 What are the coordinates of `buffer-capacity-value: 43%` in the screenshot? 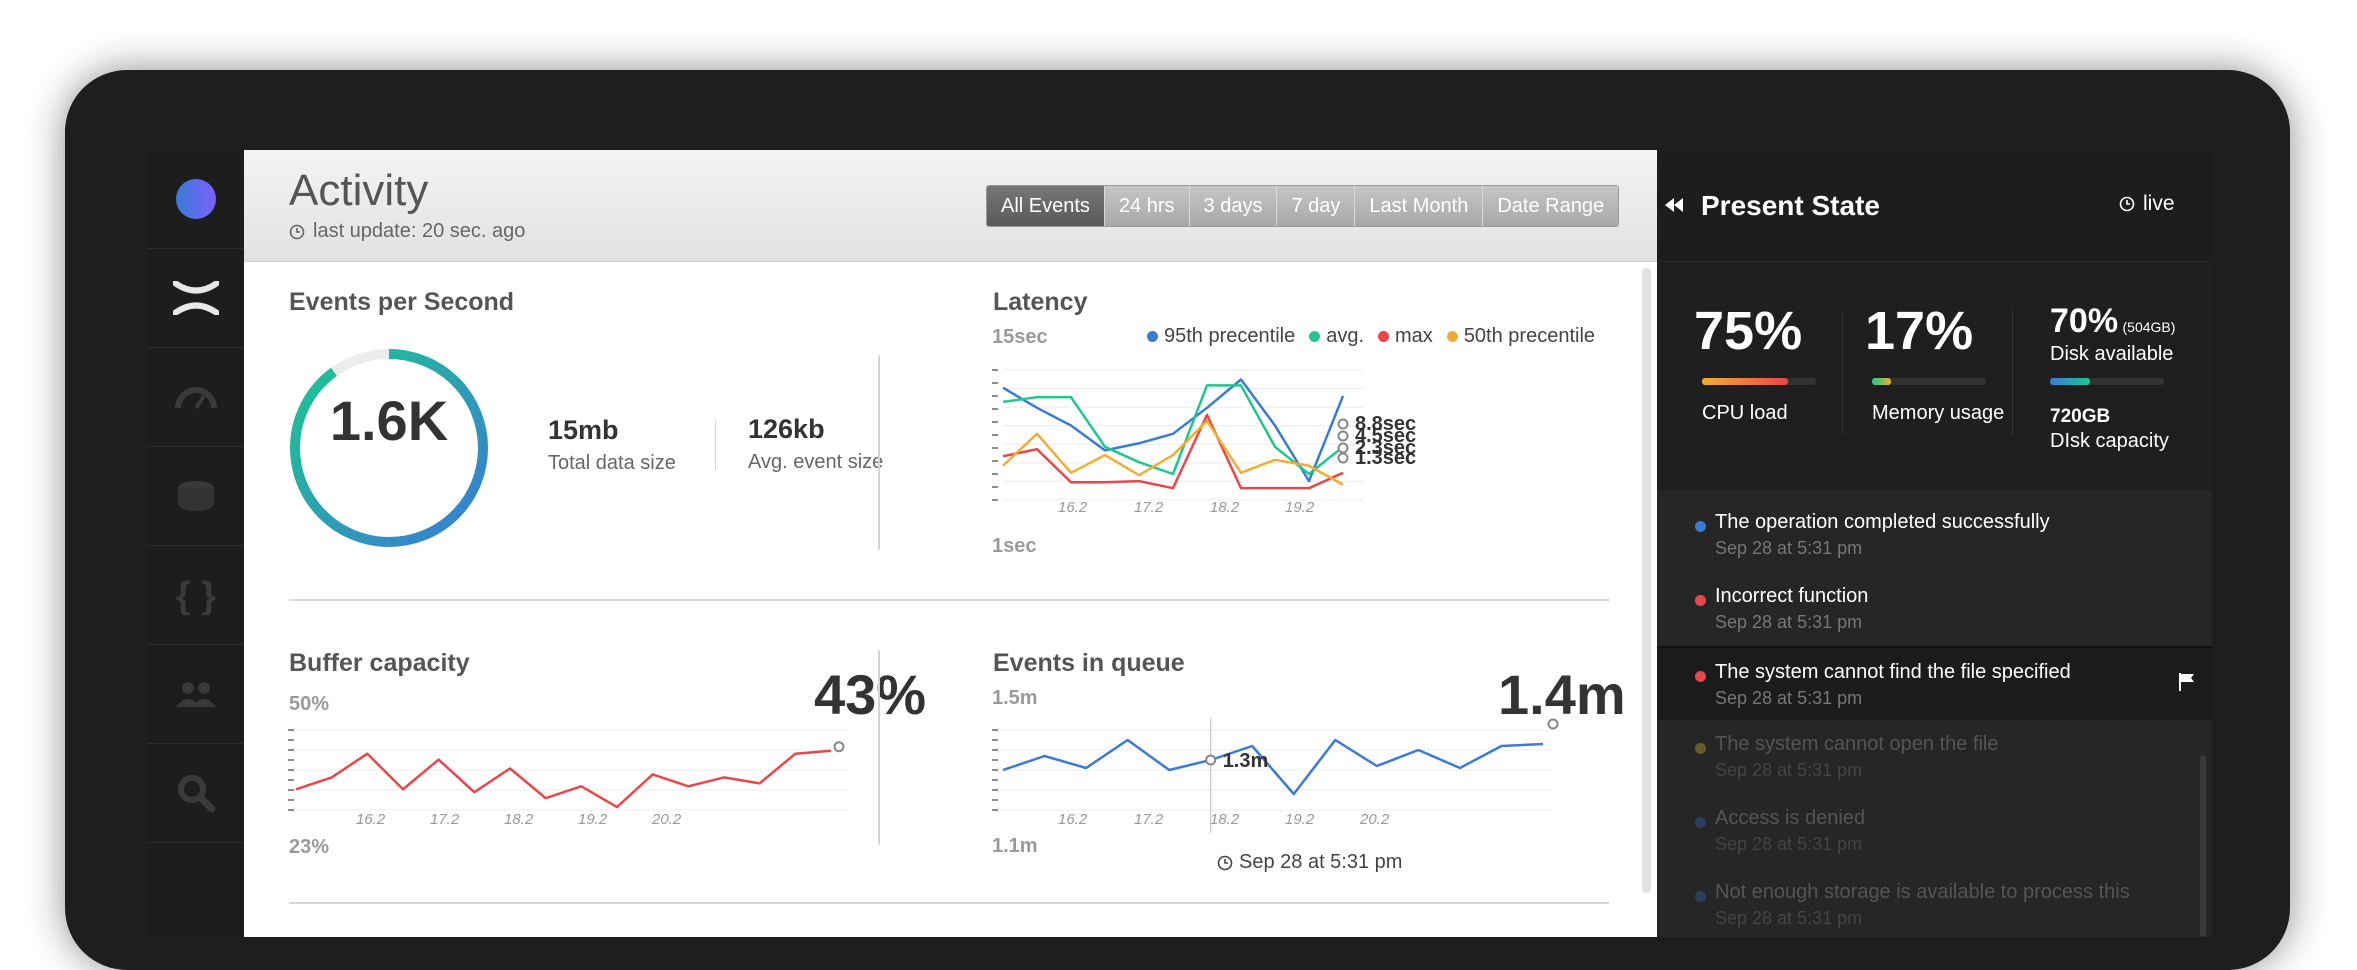 It's located at (870, 694).